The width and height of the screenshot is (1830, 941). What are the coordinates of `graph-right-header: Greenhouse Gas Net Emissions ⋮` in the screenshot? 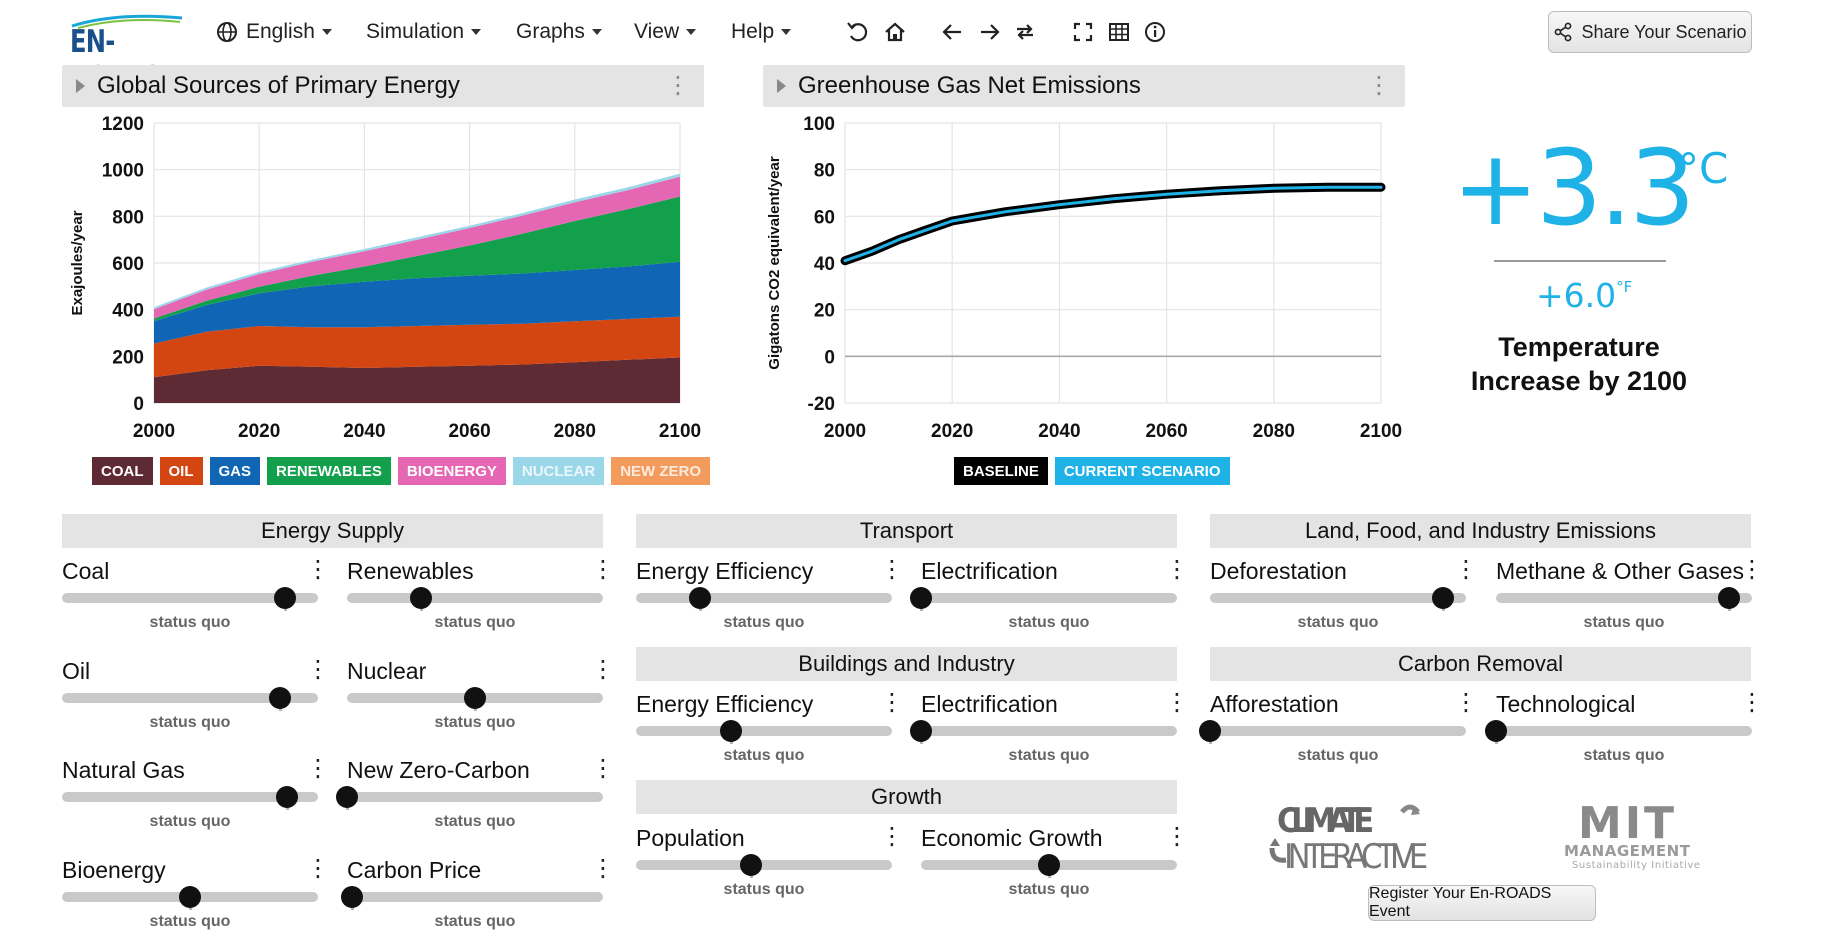 It's located at (1084, 86).